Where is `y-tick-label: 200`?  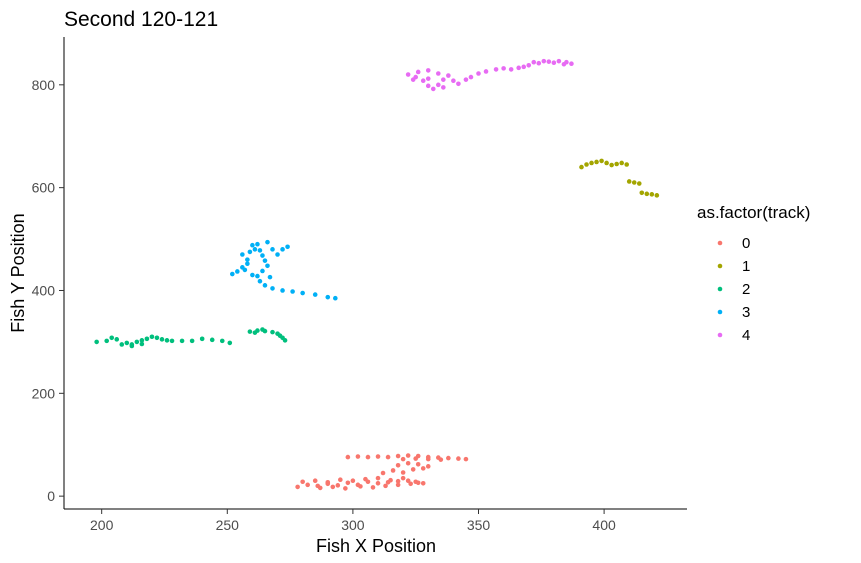
y-tick-label: 200 is located at coordinates (44, 393).